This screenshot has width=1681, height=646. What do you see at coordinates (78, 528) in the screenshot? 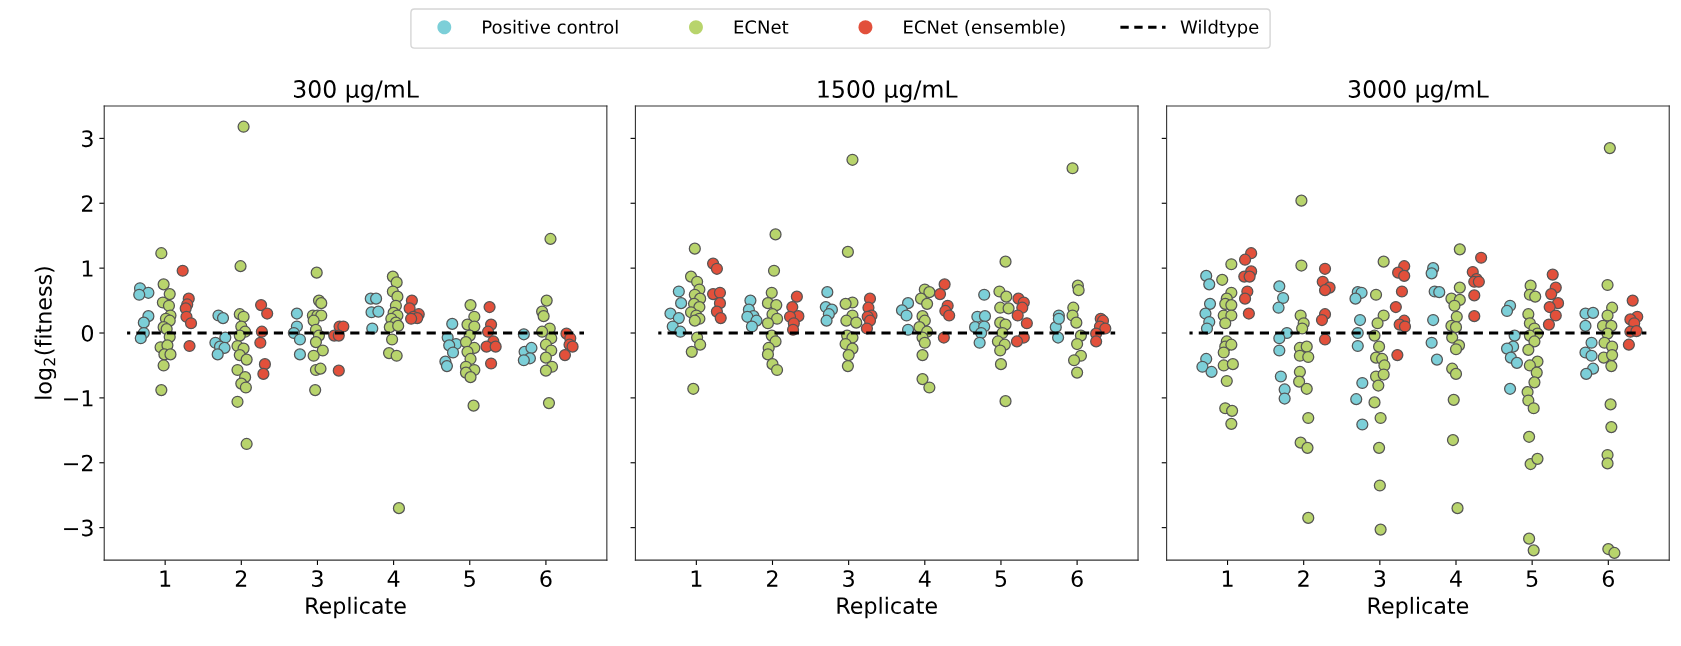
I see `y-tick-label: −3` at bounding box center [78, 528].